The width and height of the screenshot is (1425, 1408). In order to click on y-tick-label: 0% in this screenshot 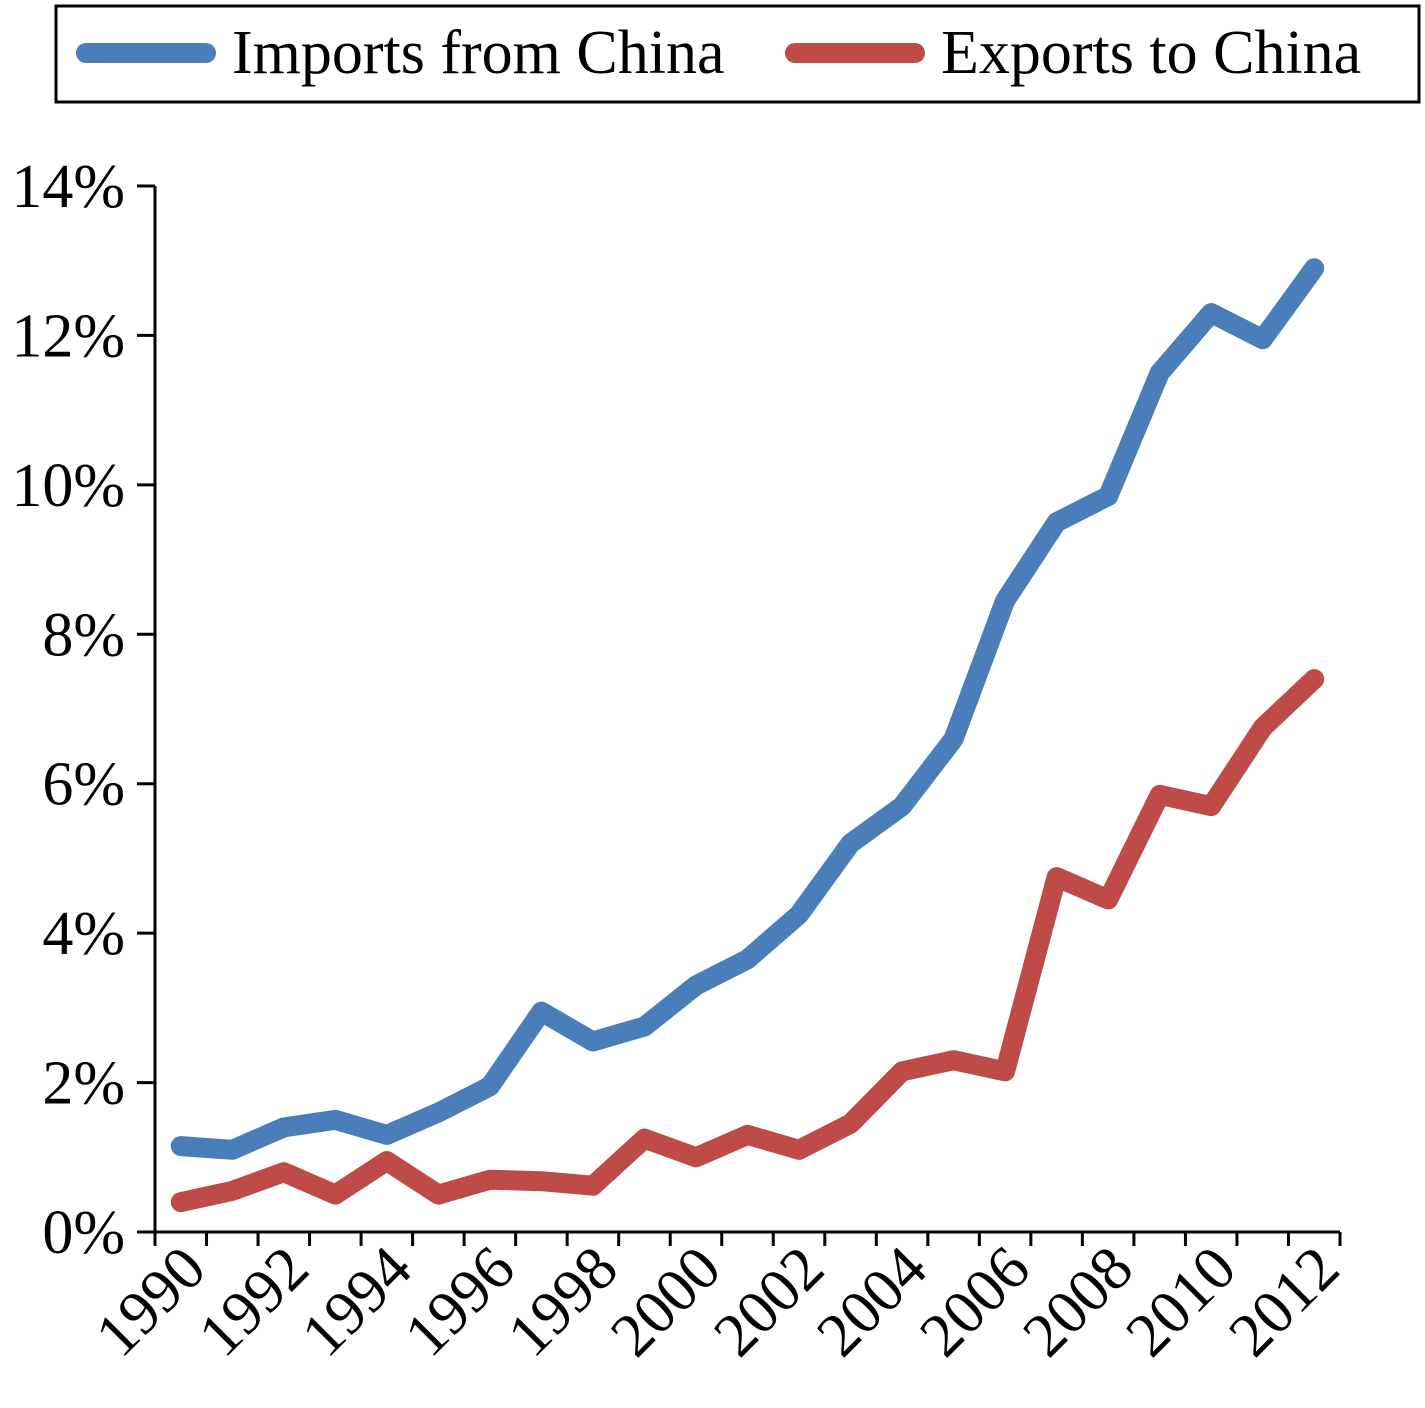, I will do `click(83, 1233)`.